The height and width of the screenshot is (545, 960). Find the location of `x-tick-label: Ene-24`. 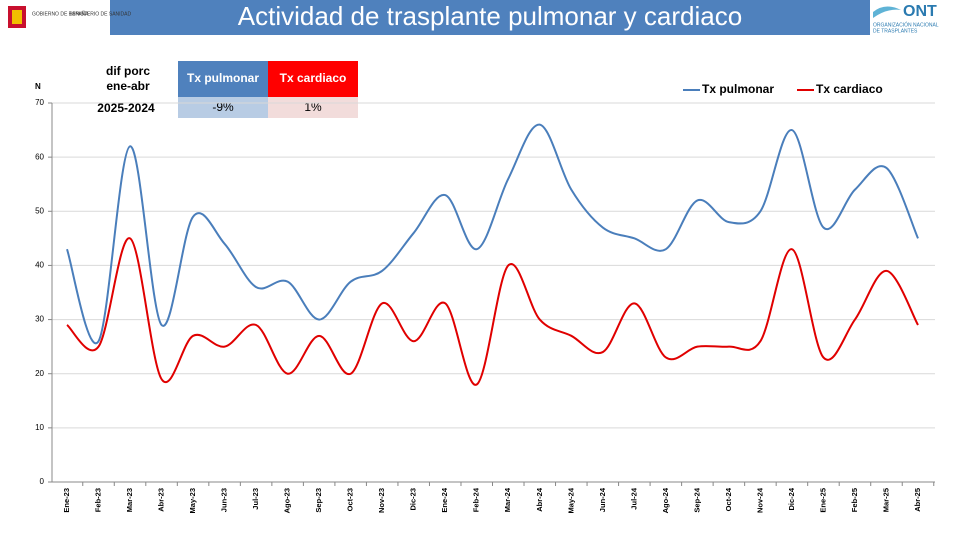

x-tick-label: Ene-24 is located at coordinates (444, 499).